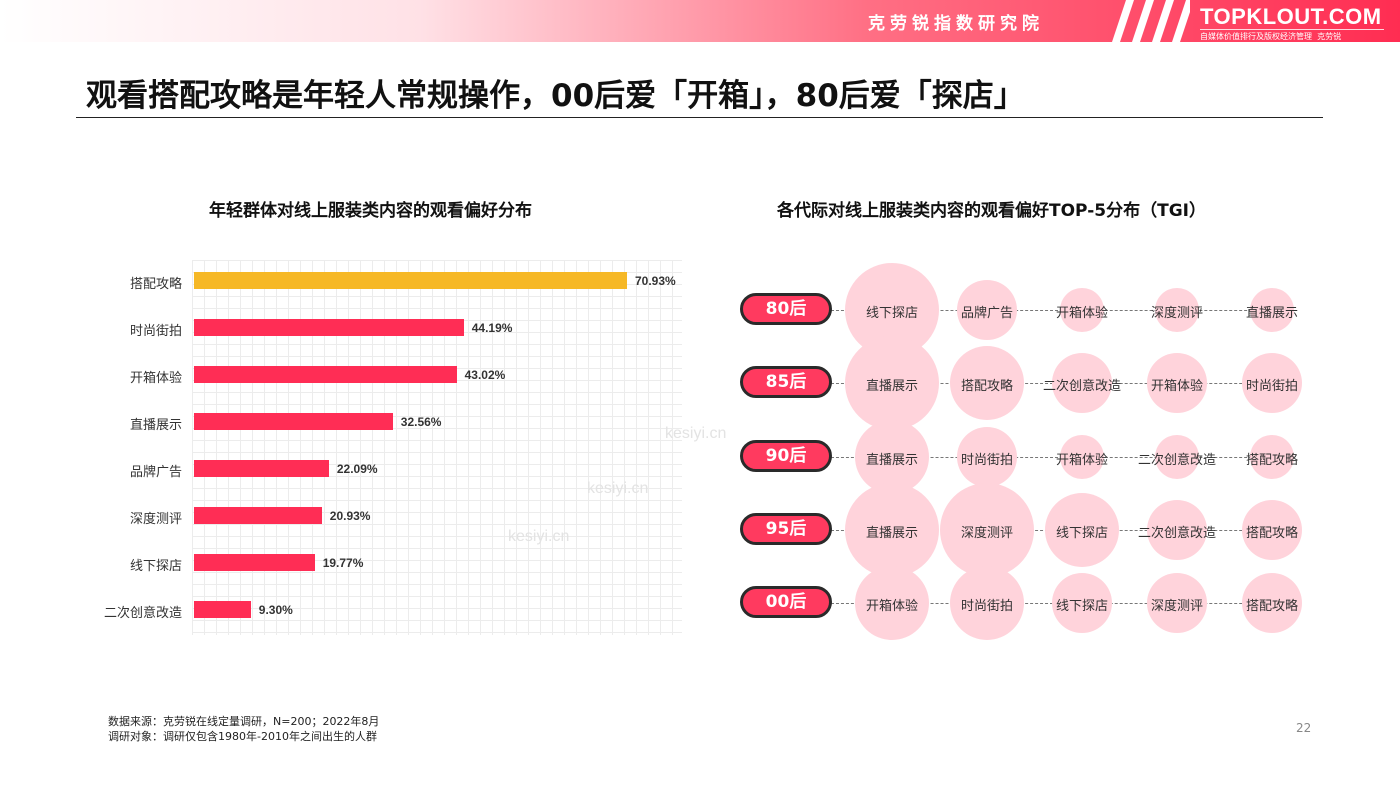  Describe the element at coordinates (155, 519) in the screenshot. I see `category-label: 深度测评` at that location.